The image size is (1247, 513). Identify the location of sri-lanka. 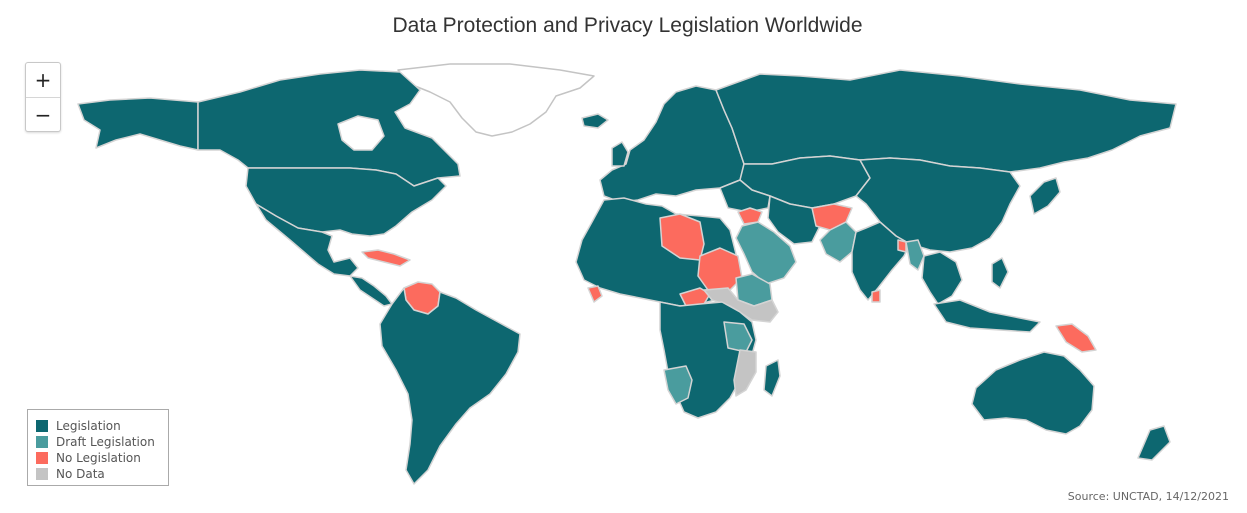
(876, 296).